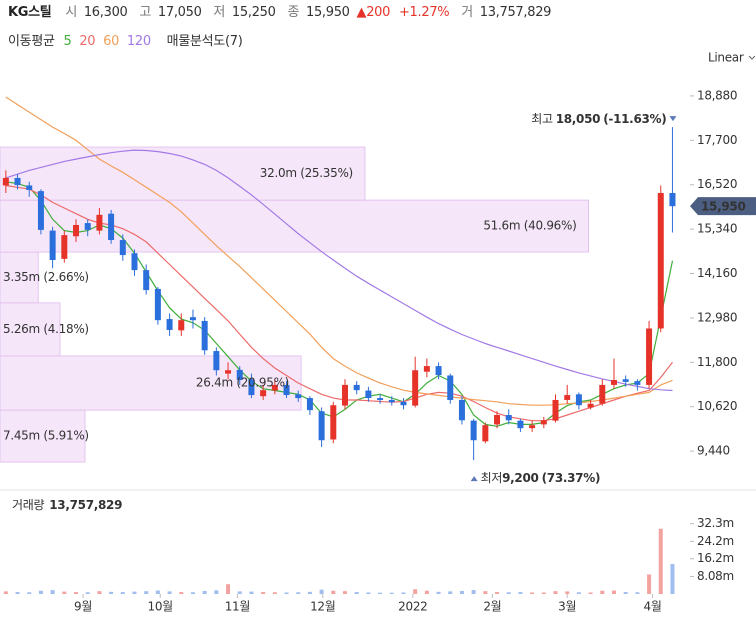 The width and height of the screenshot is (756, 618). I want to click on scale-select: Linear, so click(726, 58).